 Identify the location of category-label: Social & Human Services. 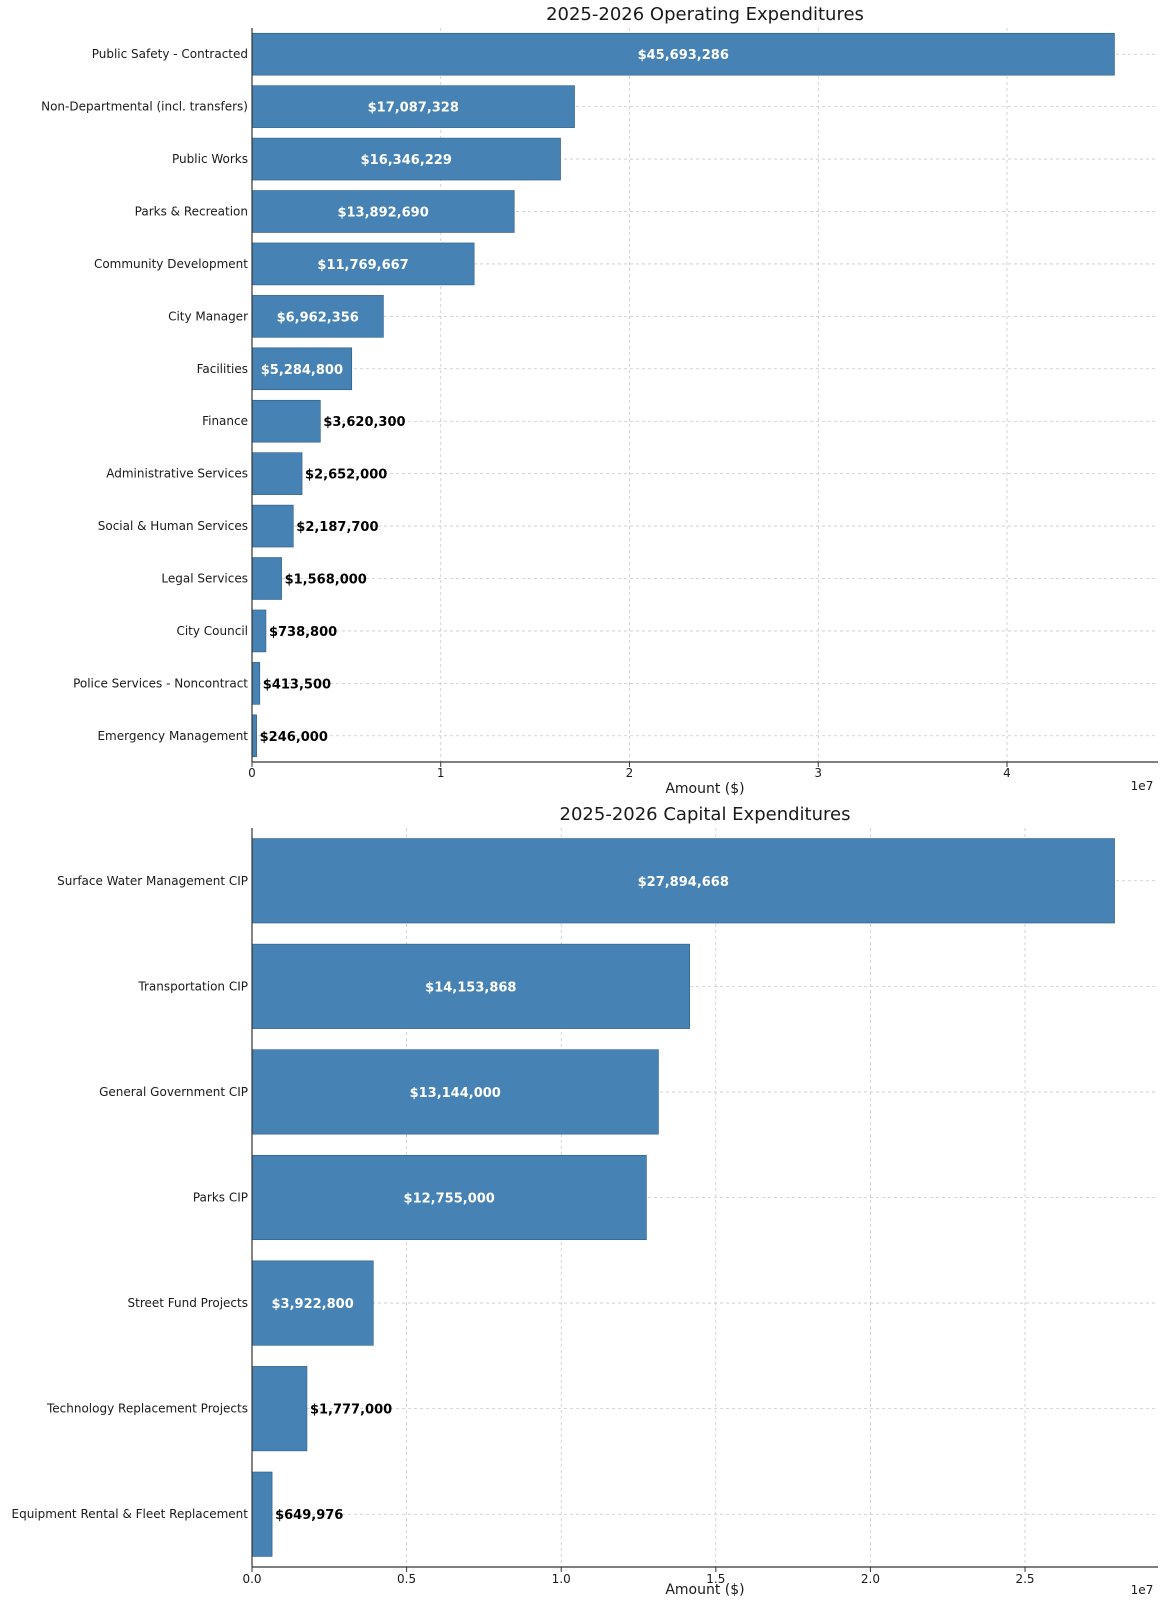
(173, 526).